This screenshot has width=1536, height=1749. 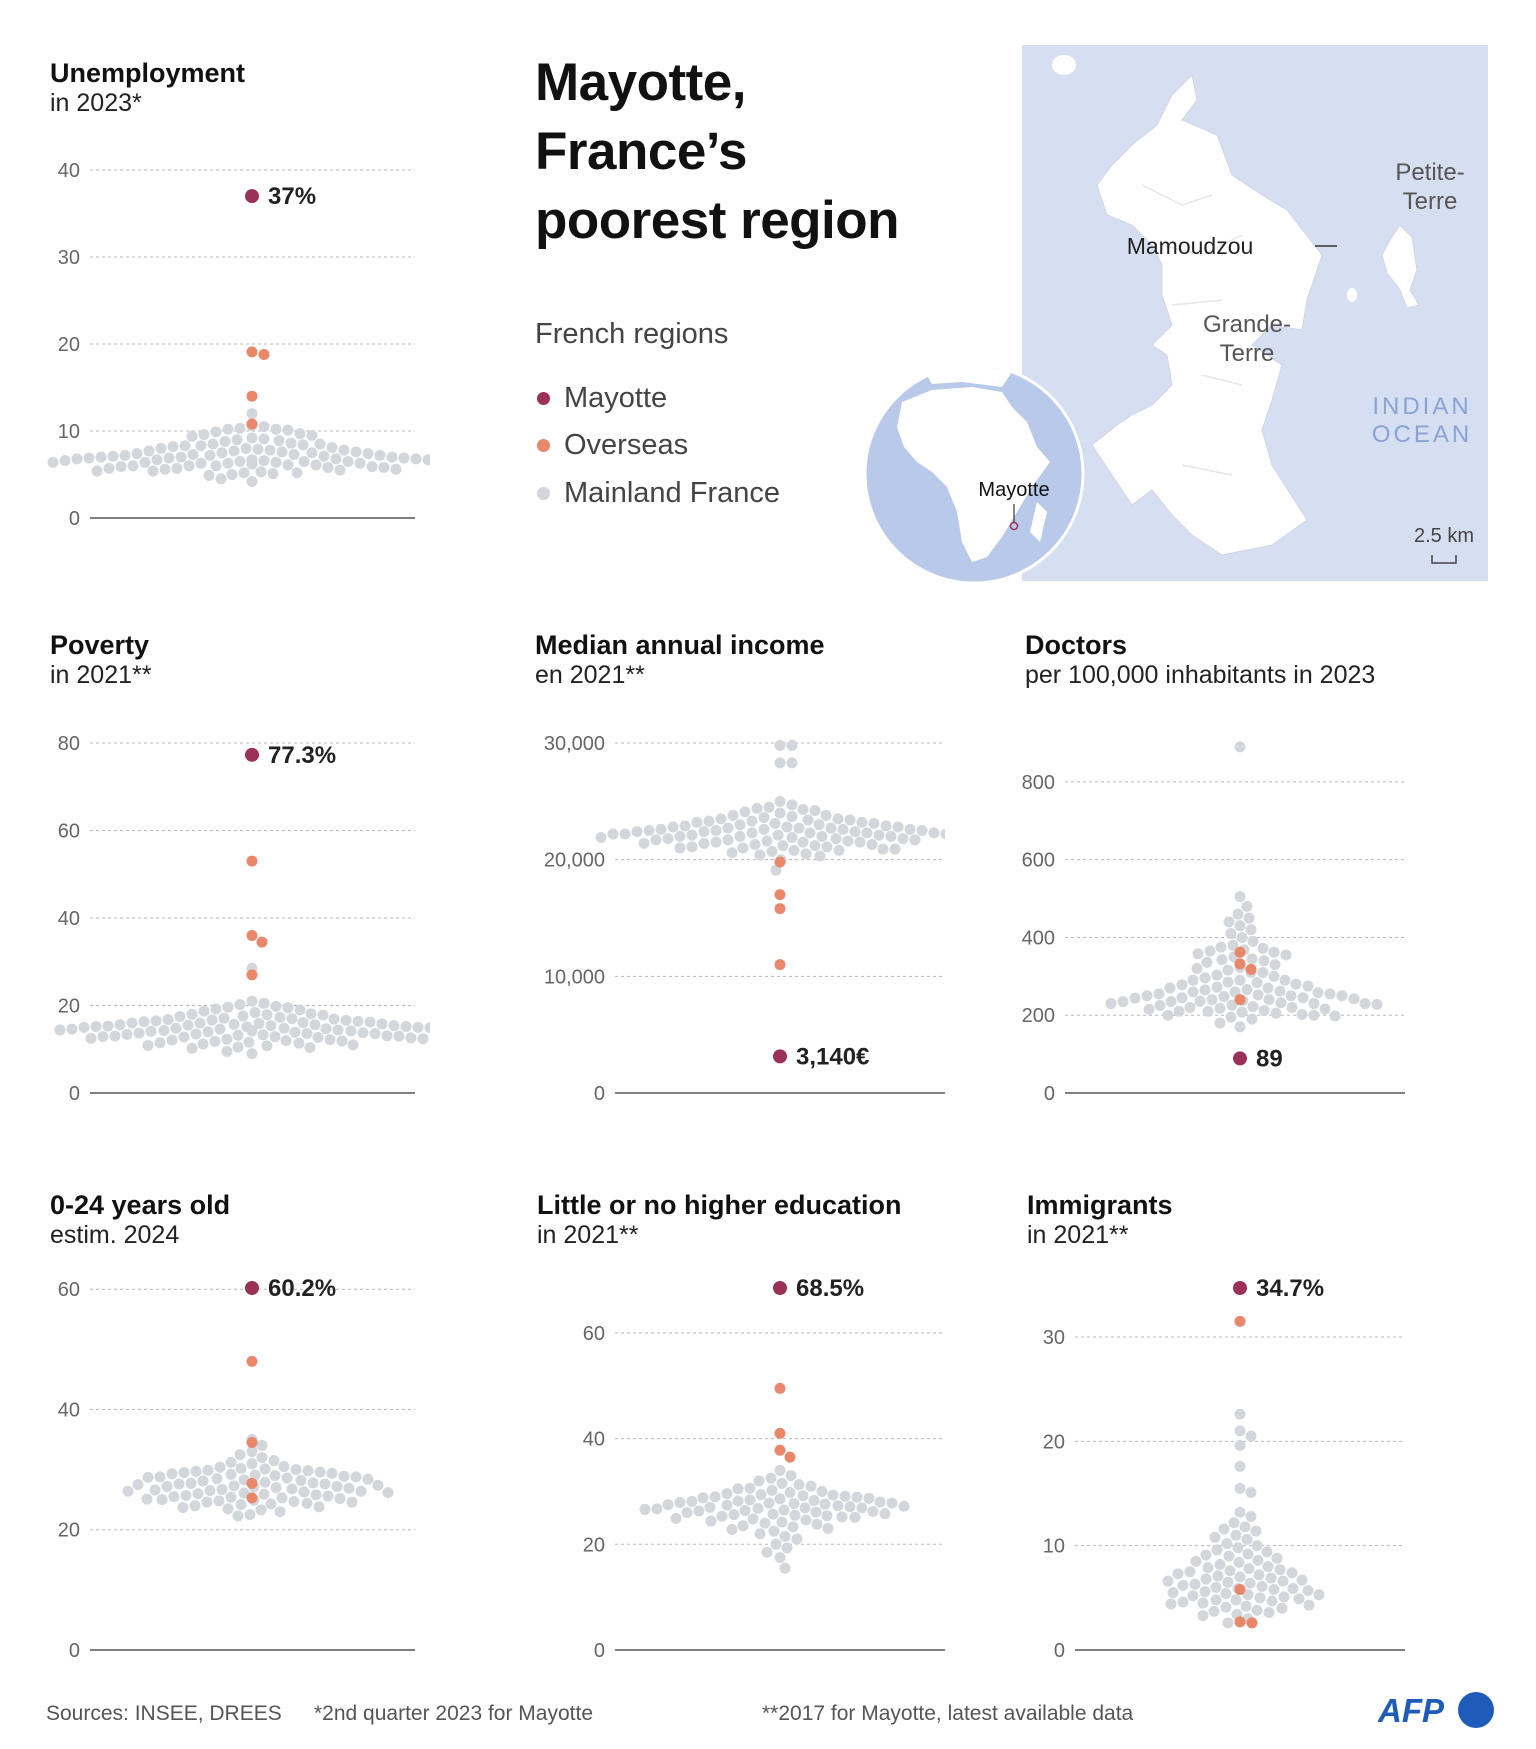 I want to click on y-tick-label: 200, so click(x=1038, y=1016).